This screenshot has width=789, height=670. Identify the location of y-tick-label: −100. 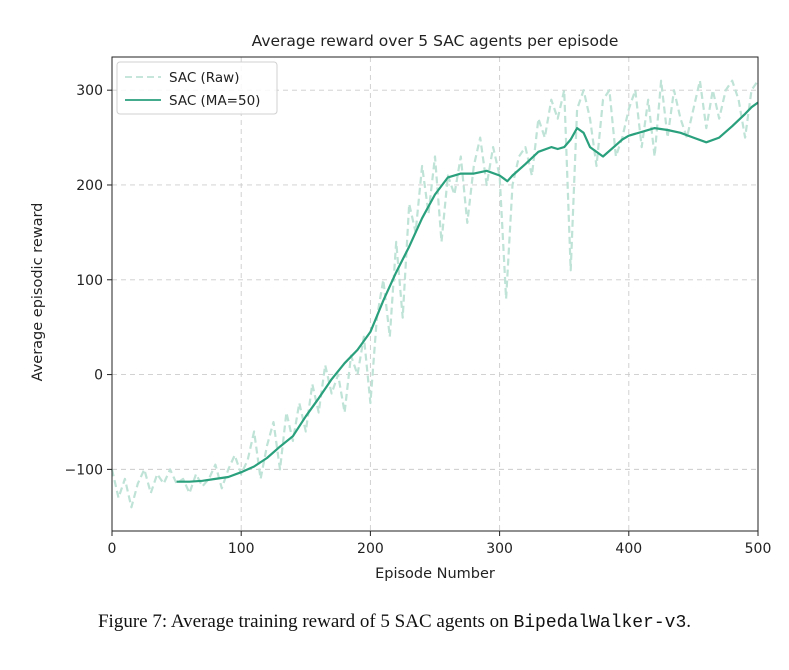
(84, 470).